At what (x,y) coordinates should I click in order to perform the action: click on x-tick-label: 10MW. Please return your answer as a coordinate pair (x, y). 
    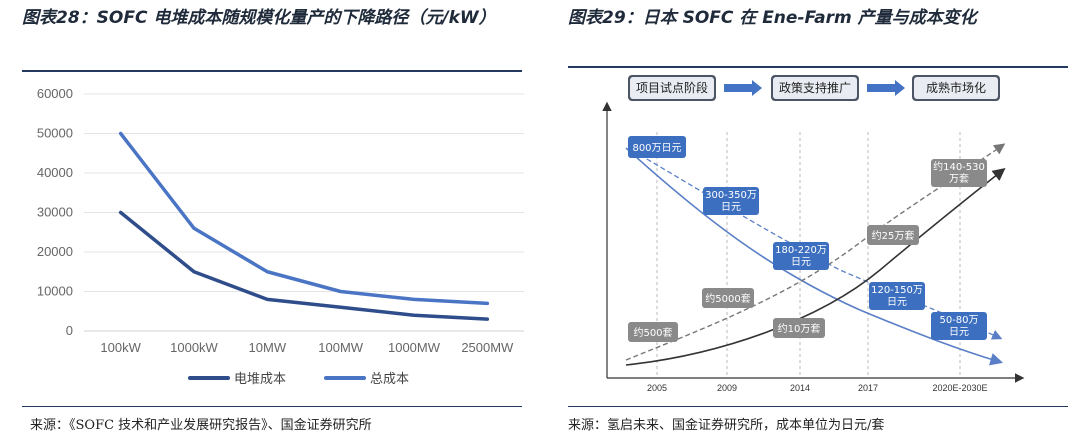
    Looking at the image, I should click on (268, 347).